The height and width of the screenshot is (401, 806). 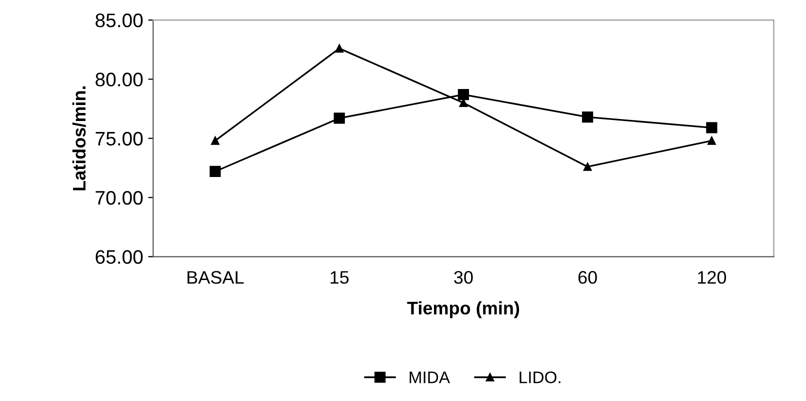 What do you see at coordinates (119, 257) in the screenshot?
I see `y-tick-label: 65.00` at bounding box center [119, 257].